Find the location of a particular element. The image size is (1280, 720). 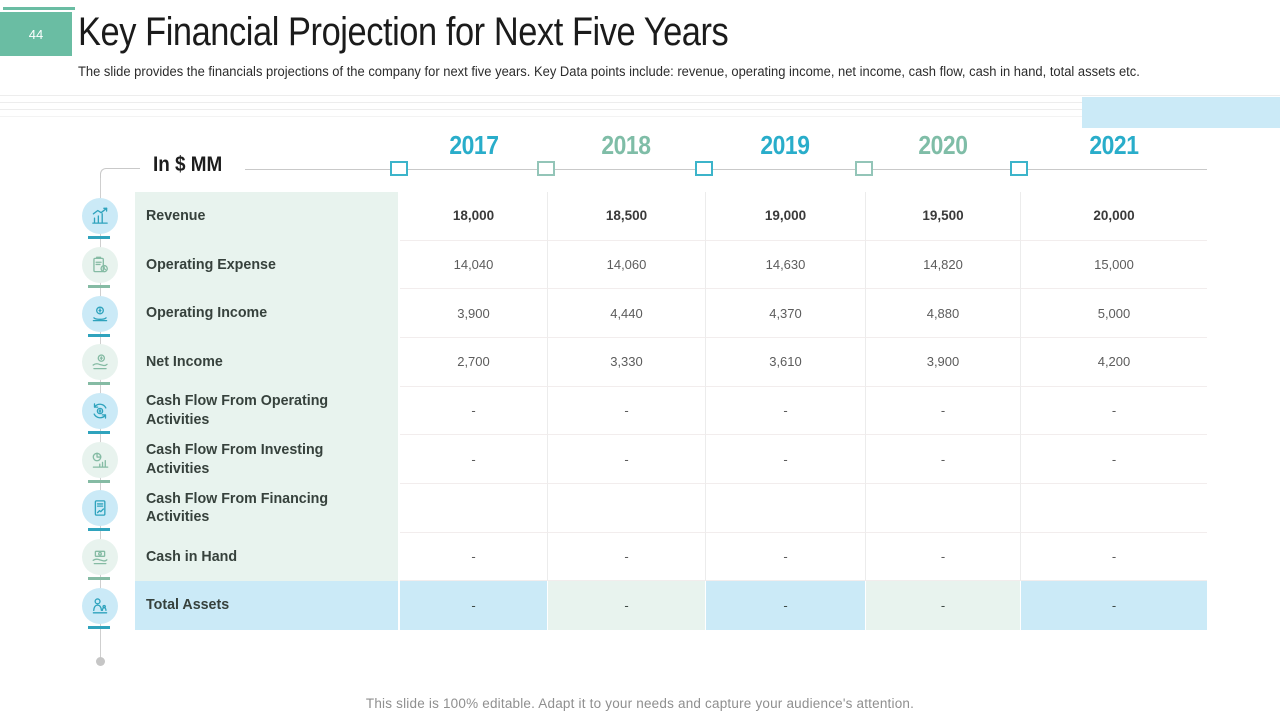

table-row: Net Income 2,700 3,330 3,610 3,900 4,200 is located at coordinates (671, 362).